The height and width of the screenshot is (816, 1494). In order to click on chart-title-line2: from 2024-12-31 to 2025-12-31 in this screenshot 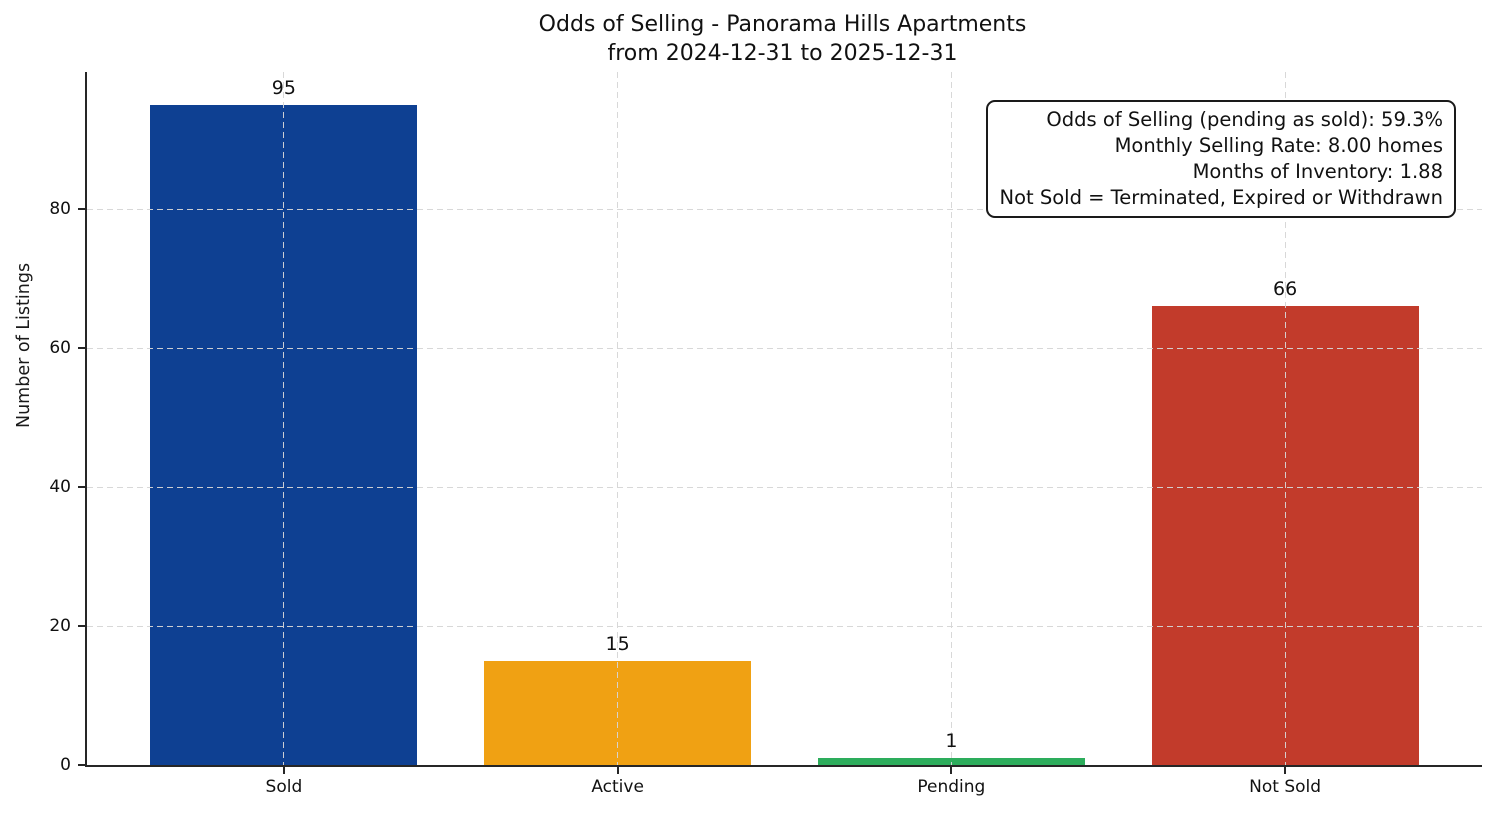, I will do `click(782, 53)`.